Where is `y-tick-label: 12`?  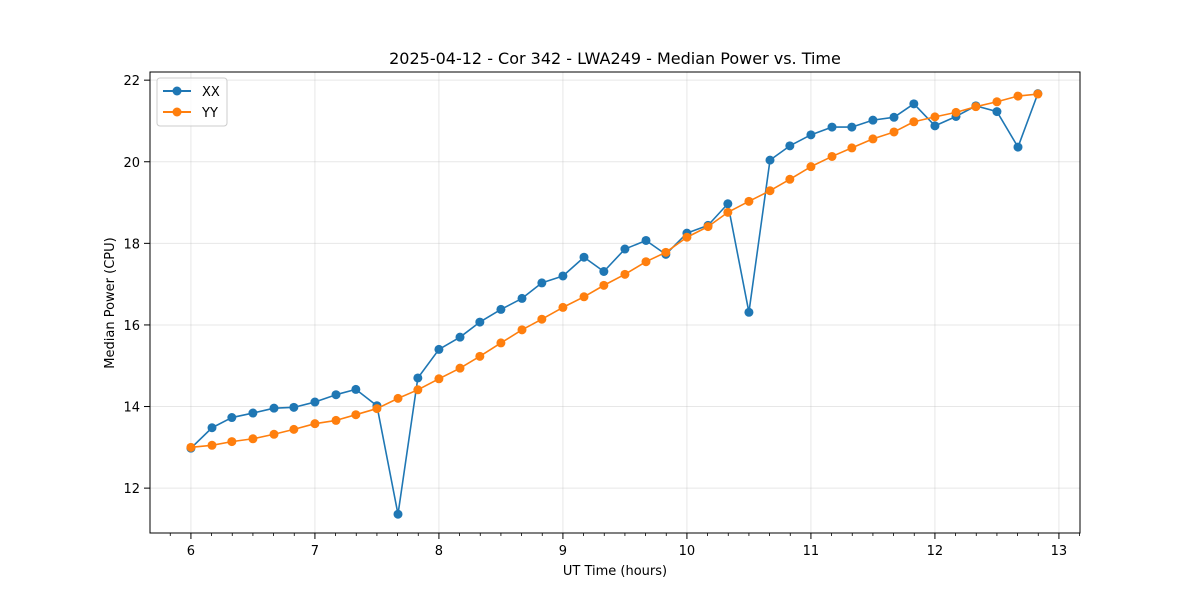
y-tick-label: 12 is located at coordinates (131, 489).